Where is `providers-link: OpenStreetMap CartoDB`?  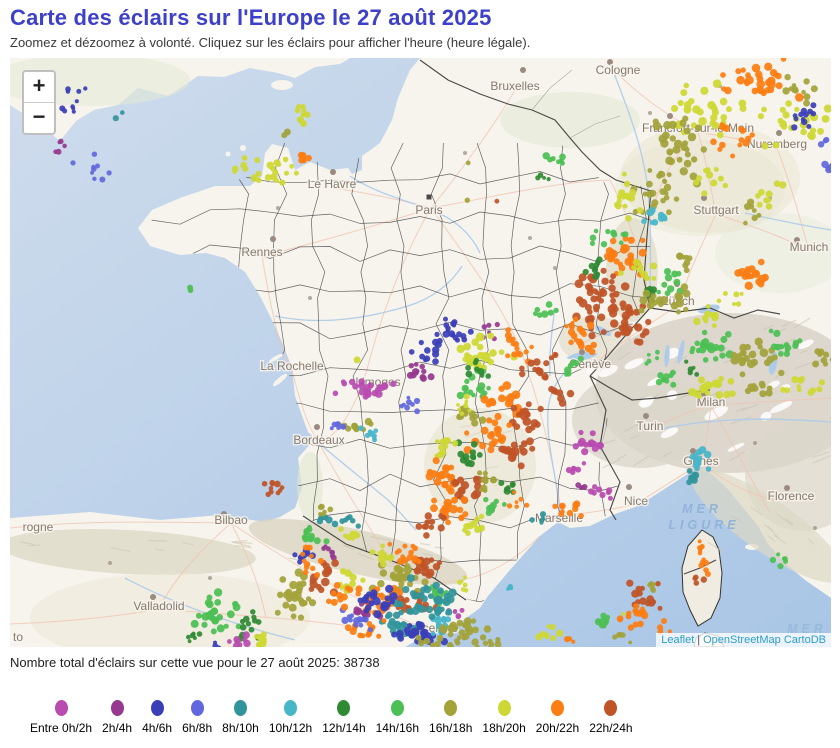
providers-link: OpenStreetMap CartoDB is located at coordinates (764, 640).